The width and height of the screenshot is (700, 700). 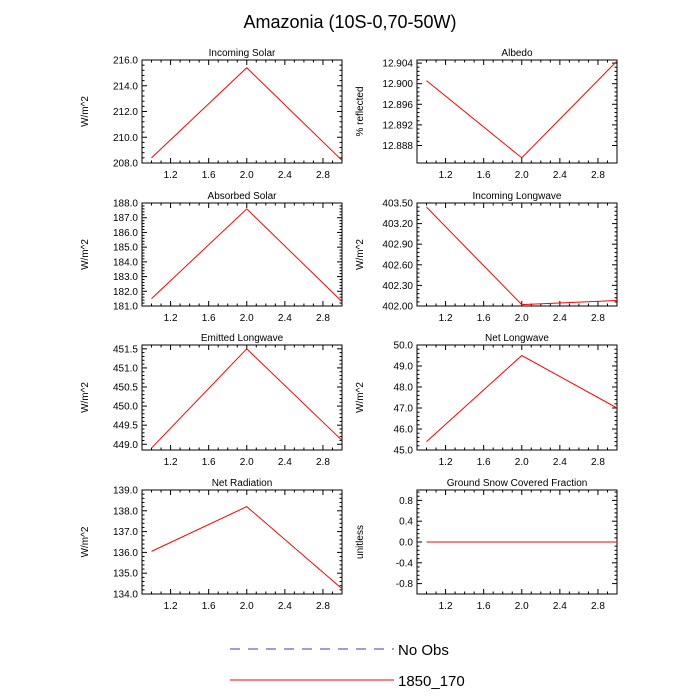 What do you see at coordinates (85, 111) in the screenshot?
I see `panel-incoming-solar-ylabel: W/m^2` at bounding box center [85, 111].